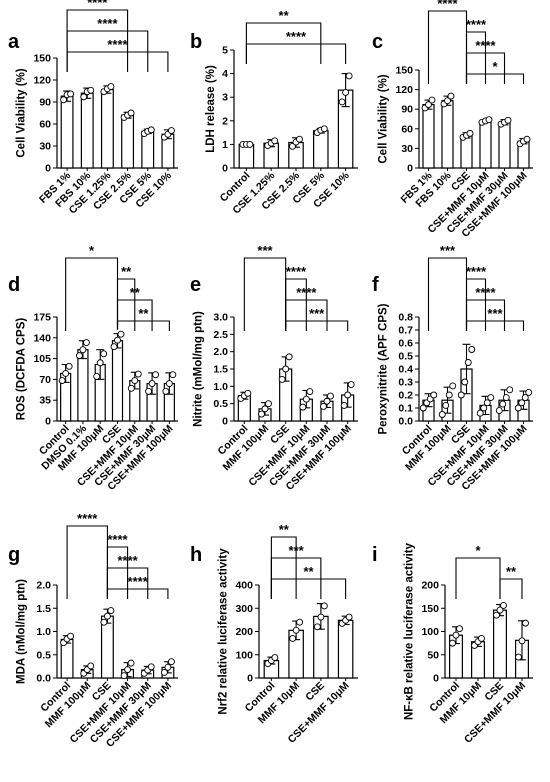 This screenshot has width=550, height=782. I want to click on y-axis-label: Nrf2 relative luciferase activity, so click(223, 631).